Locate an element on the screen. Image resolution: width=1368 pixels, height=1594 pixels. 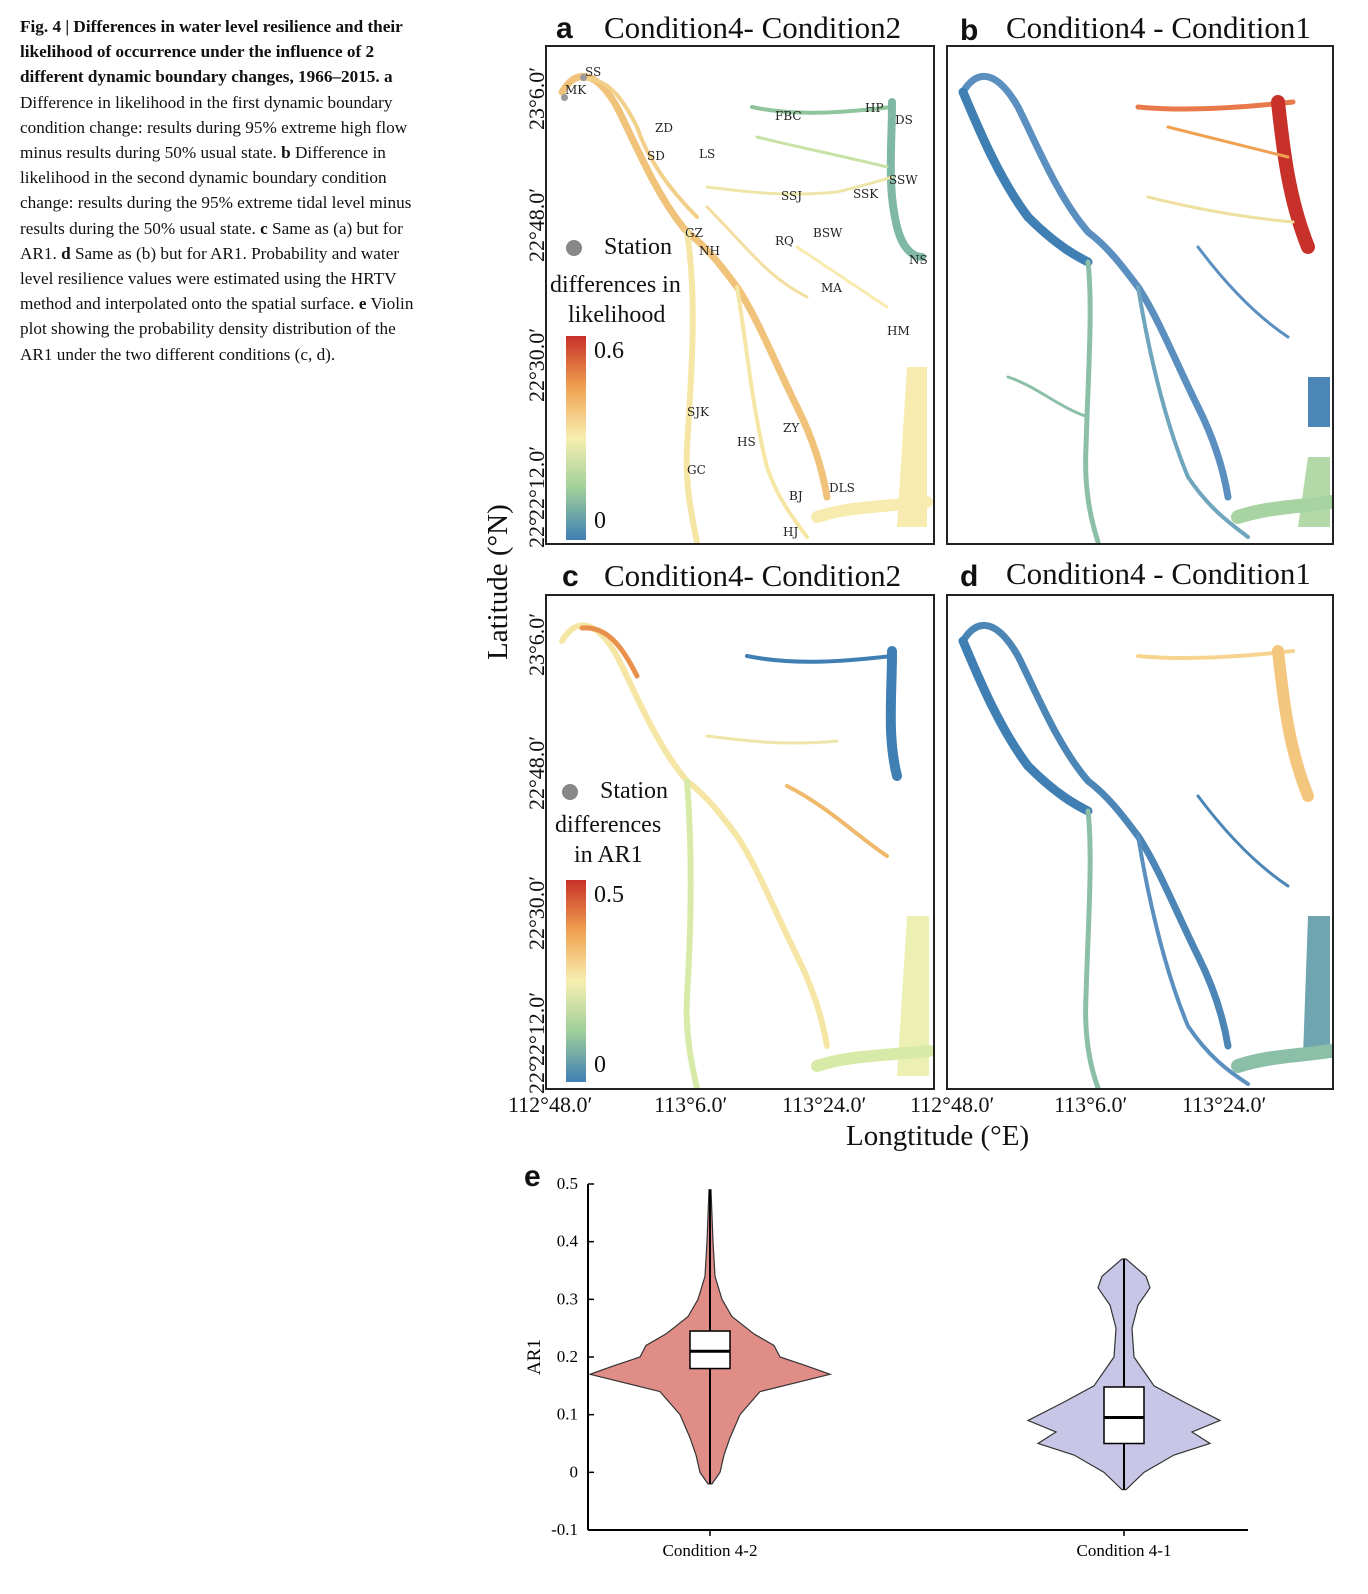
legend-c-title1: differences is located at coordinates (608, 825).